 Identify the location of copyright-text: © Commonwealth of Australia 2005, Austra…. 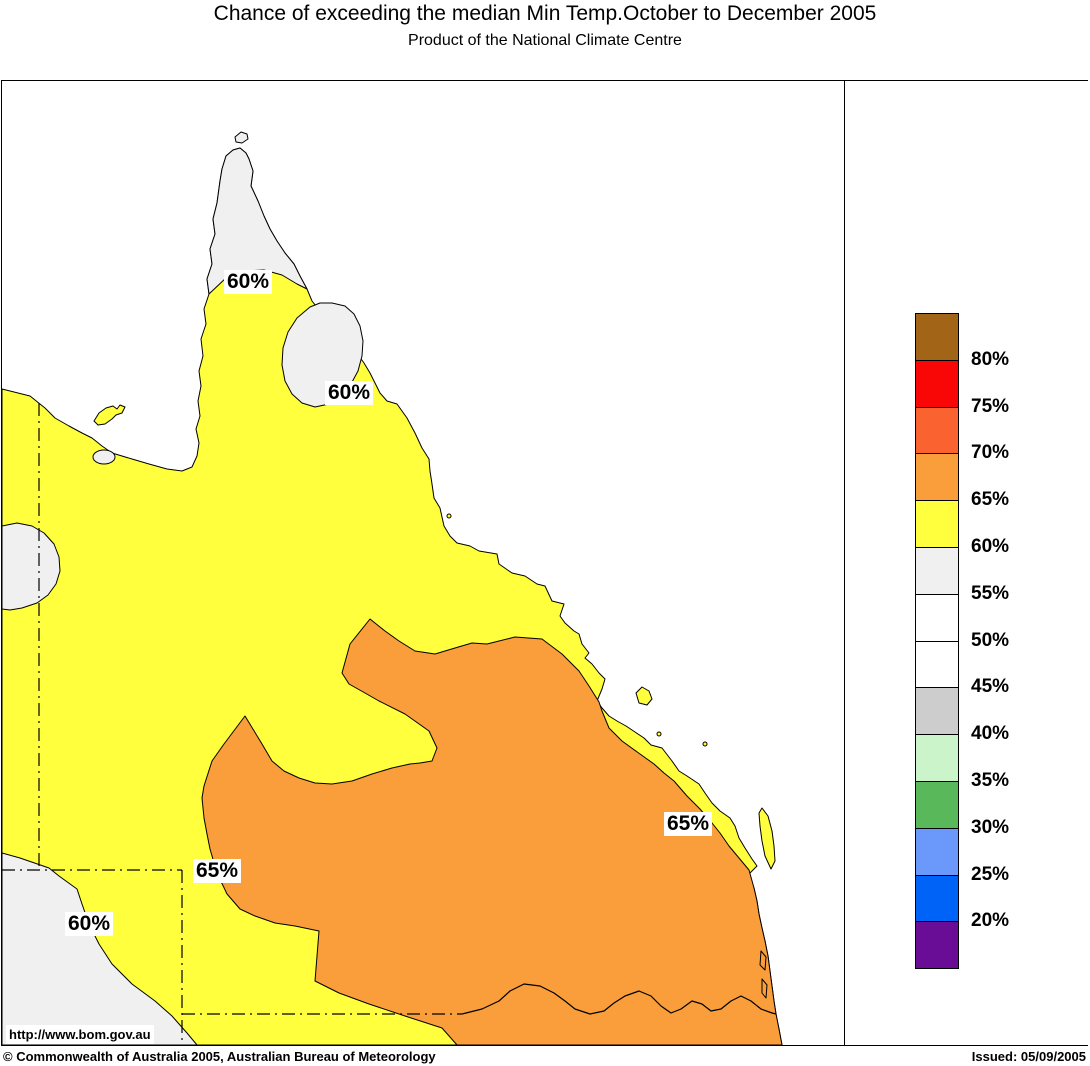
(219, 1056).